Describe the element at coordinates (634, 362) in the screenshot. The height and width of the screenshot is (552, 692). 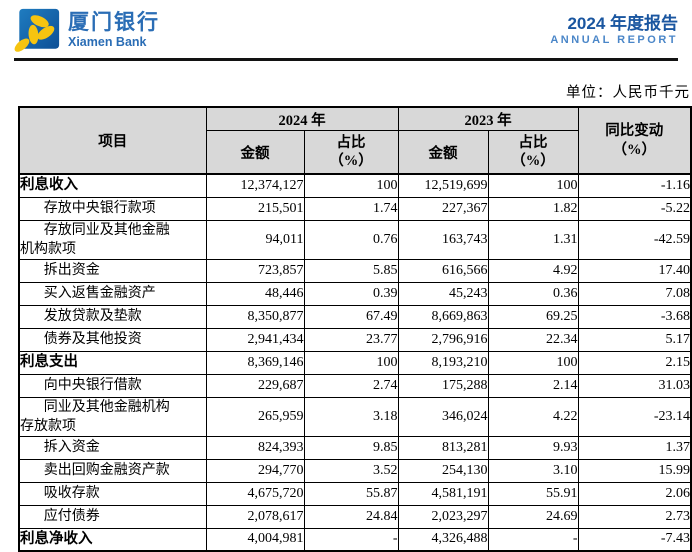
I see `yoy-change-cell: 2.15` at that location.